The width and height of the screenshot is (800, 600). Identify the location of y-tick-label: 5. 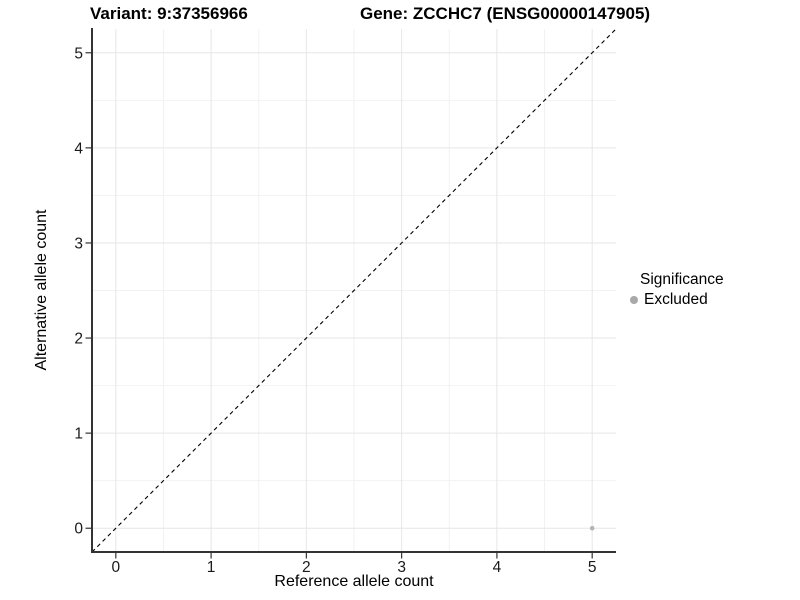
(78, 53).